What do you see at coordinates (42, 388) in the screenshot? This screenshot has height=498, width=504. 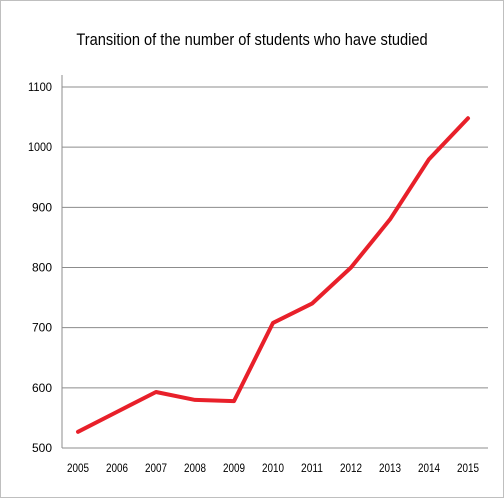 I see `y-tick-label: 600` at bounding box center [42, 388].